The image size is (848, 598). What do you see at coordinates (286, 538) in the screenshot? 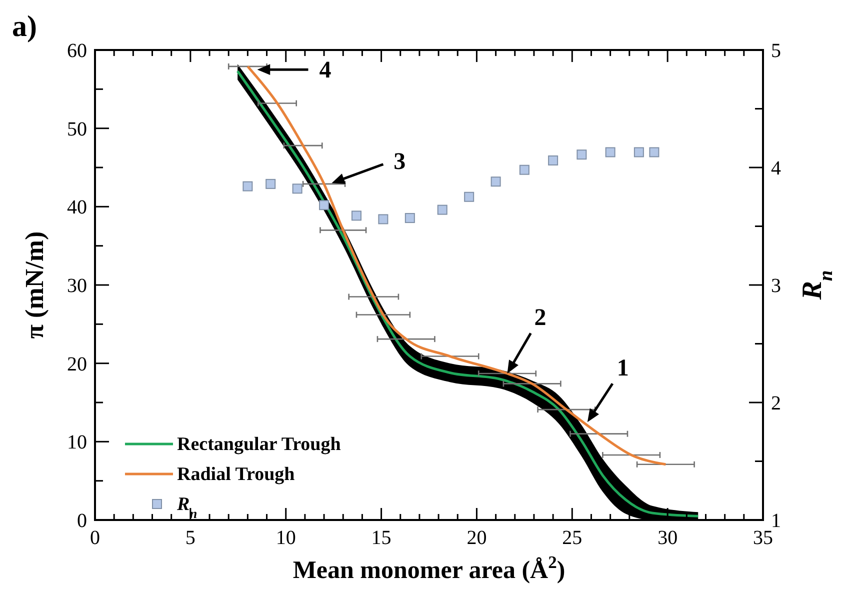
I see `x-tick-label: 10` at bounding box center [286, 538].